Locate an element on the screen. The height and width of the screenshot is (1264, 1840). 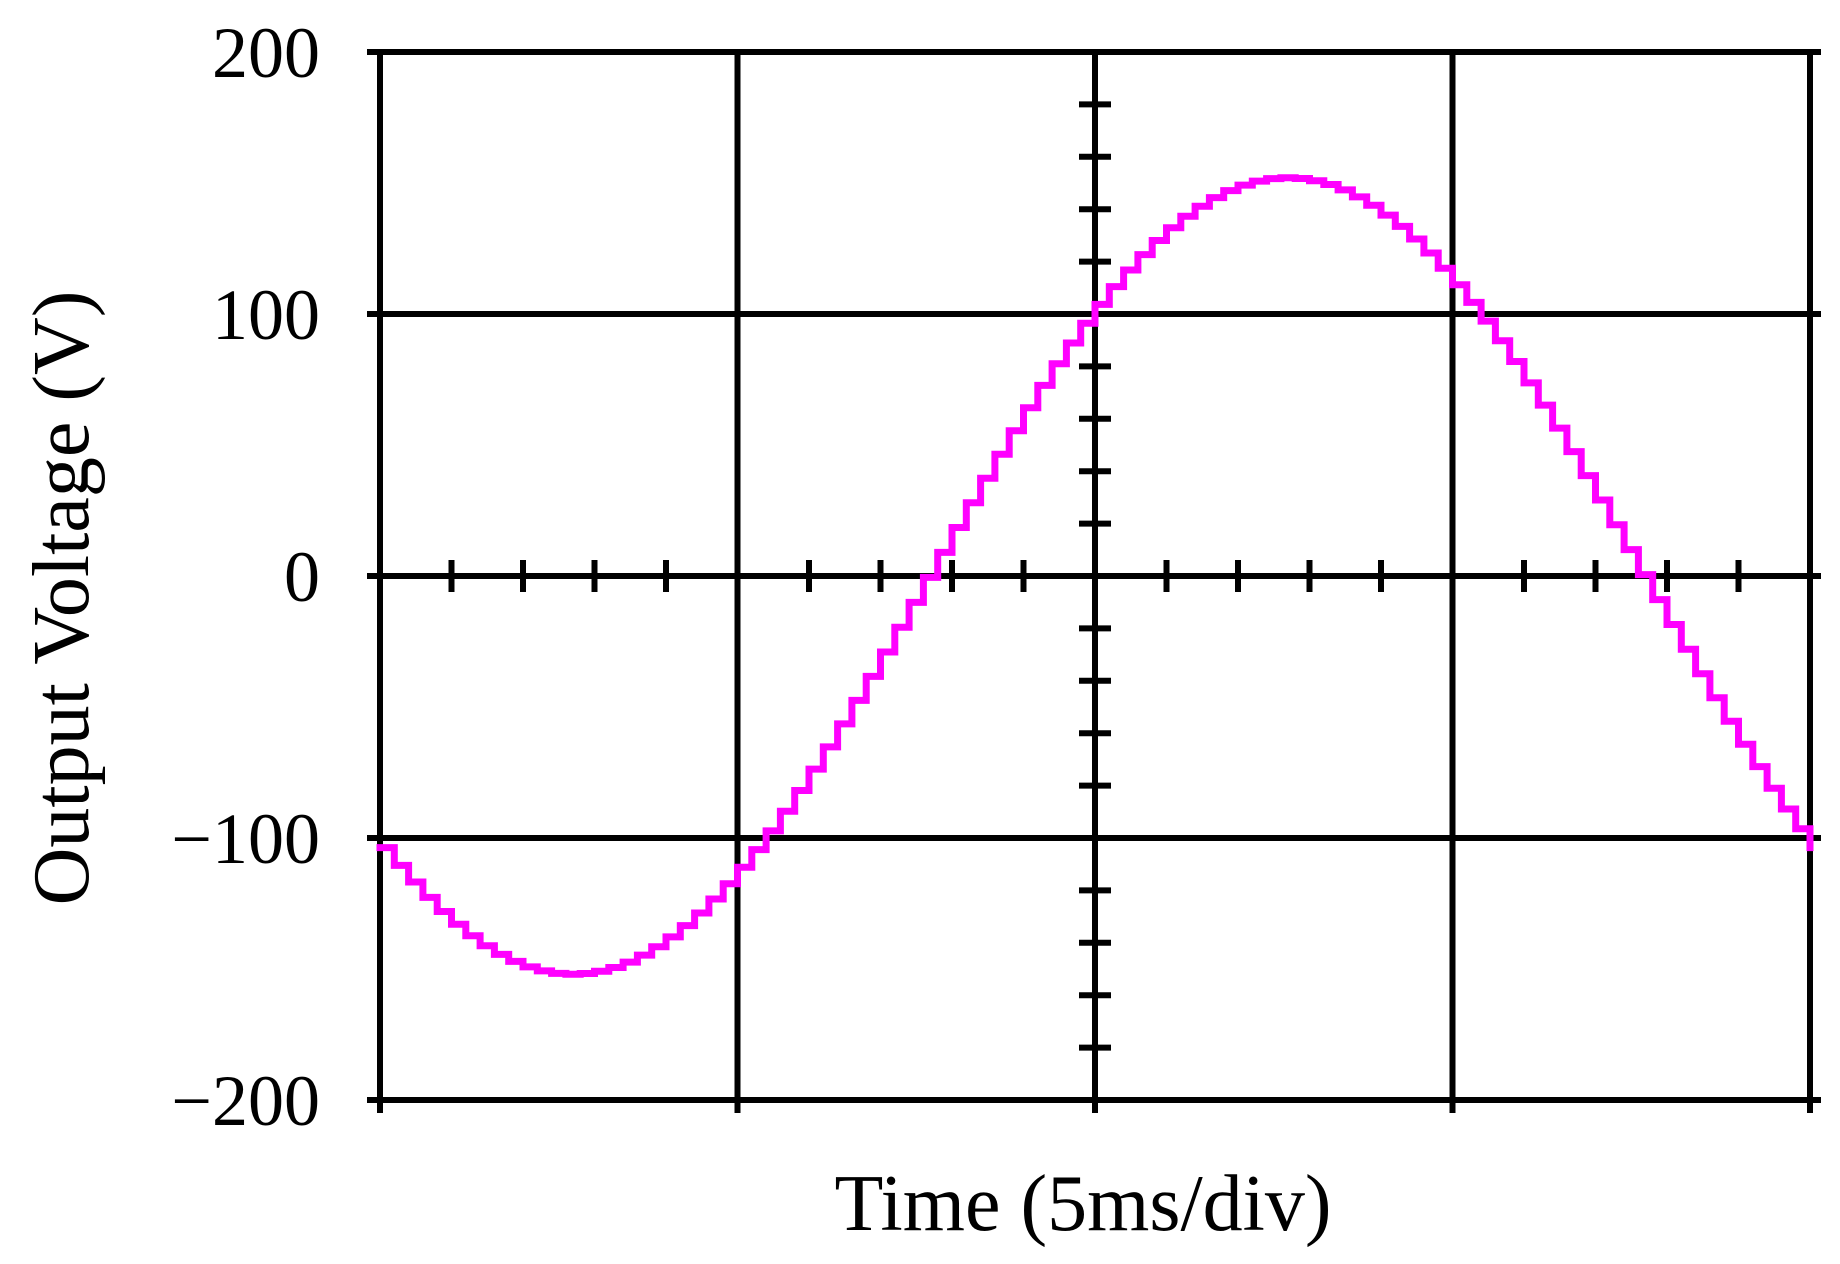
y-axis-label: Output Voltage (V) is located at coordinates (62, 598).